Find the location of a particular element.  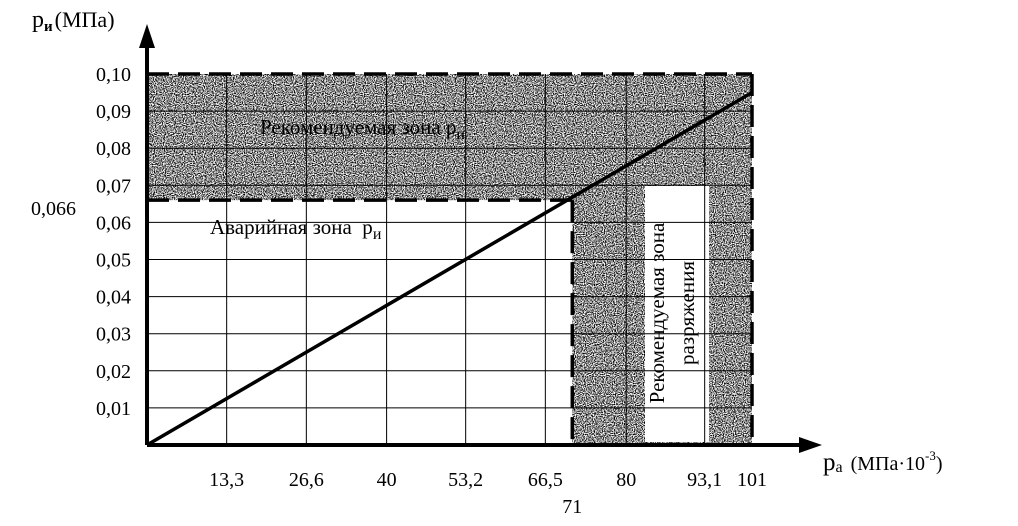

vacuum-zone-label: Рекомендуемая зона разряжения is located at coordinates (672, 312).